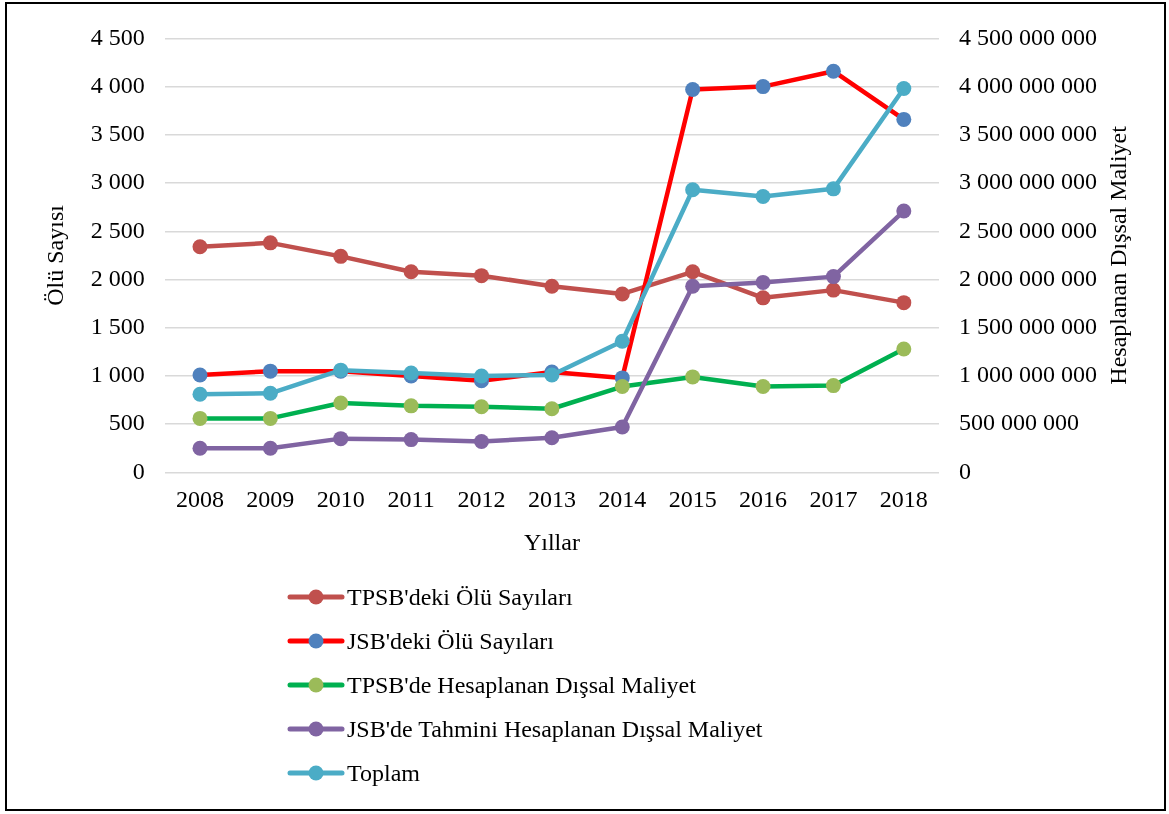 The width and height of the screenshot is (1169, 814). I want to click on x-tick-label: 2015, so click(692, 499).